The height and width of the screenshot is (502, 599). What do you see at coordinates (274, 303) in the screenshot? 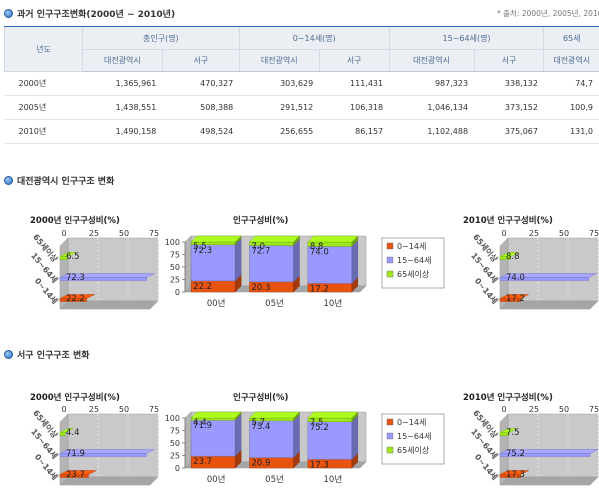
I see `category-label: 05년` at bounding box center [274, 303].